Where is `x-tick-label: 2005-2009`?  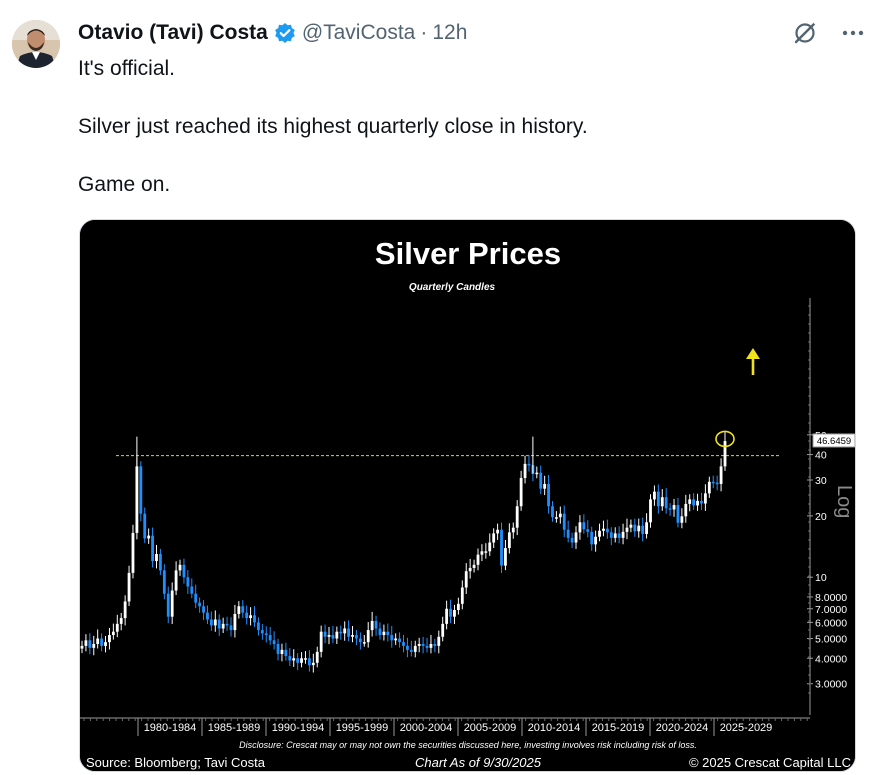 x-tick-label: 2005-2009 is located at coordinates (490, 728).